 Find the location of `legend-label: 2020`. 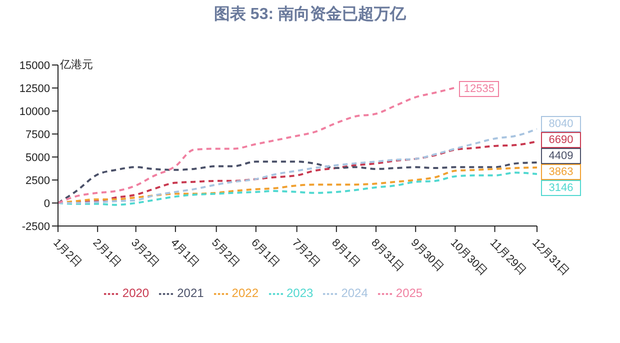

legend-label: 2020 is located at coordinates (136, 293).